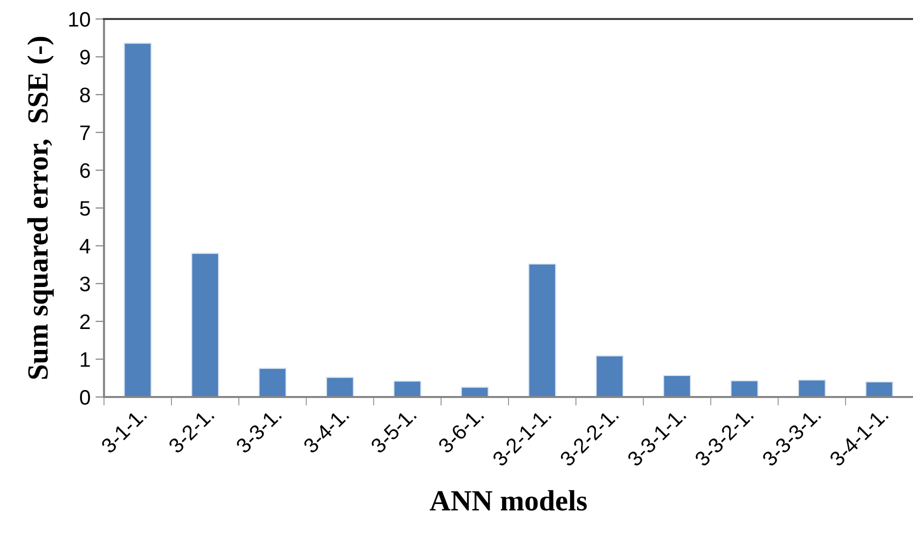 The image size is (913, 539). I want to click on y-tick-label: 5, so click(85, 208).